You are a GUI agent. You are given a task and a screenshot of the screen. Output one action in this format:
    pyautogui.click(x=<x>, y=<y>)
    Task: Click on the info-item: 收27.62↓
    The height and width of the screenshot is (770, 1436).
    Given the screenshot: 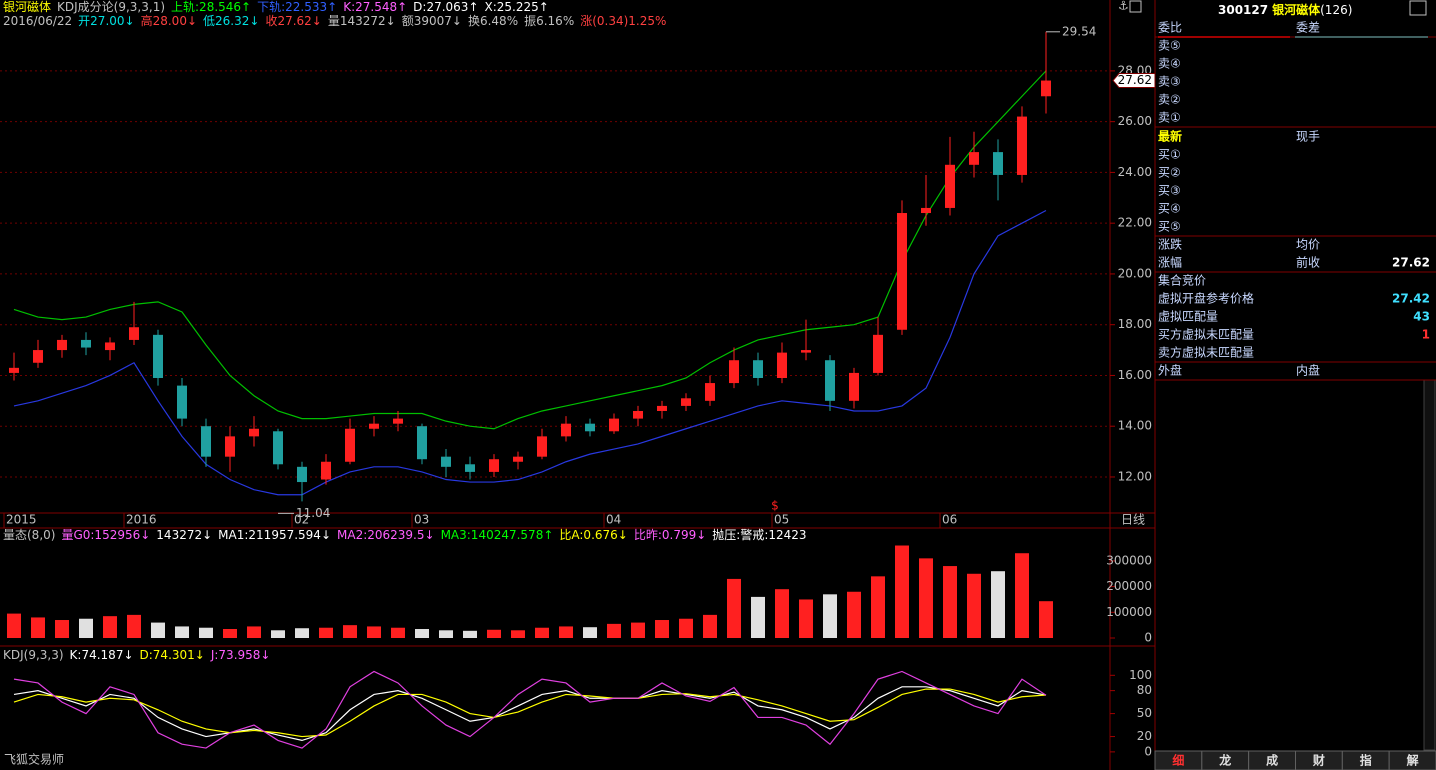 What is the action you would take?
    pyautogui.click(x=293, y=21)
    